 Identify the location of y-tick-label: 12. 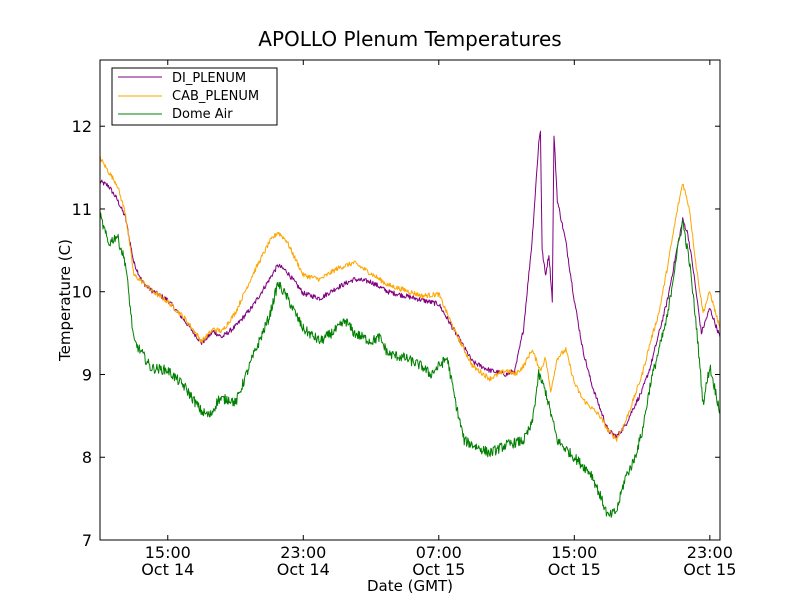
(82, 126).